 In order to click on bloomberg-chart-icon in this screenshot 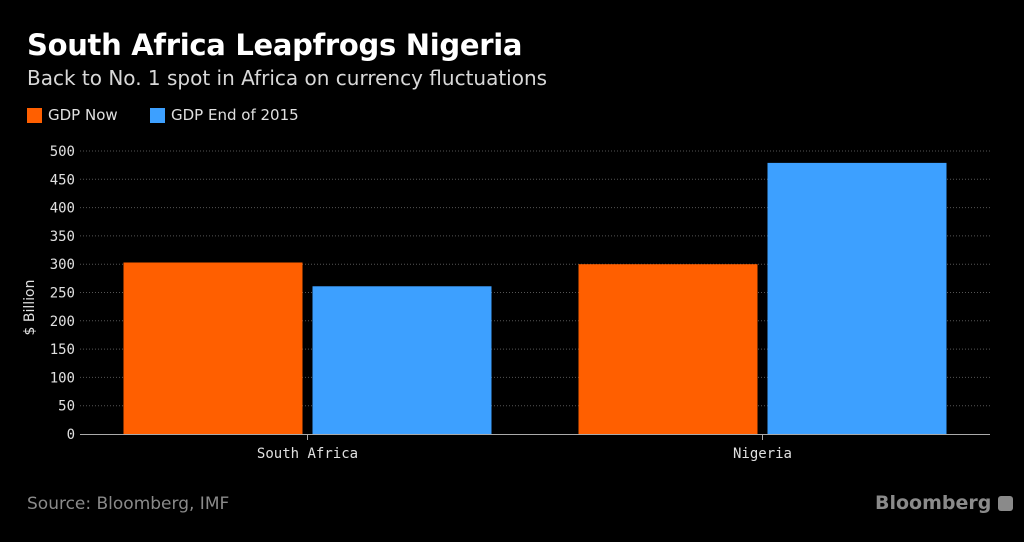, I will do `click(1006, 503)`.